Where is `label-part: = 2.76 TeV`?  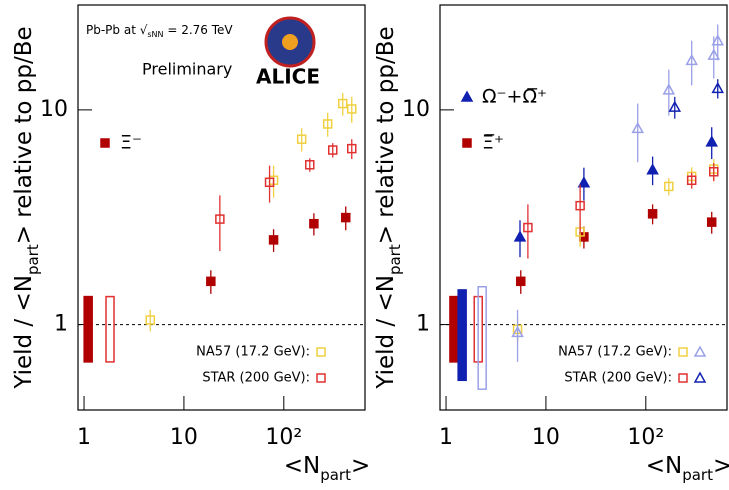
label-part: = 2.76 TeV is located at coordinates (199, 30).